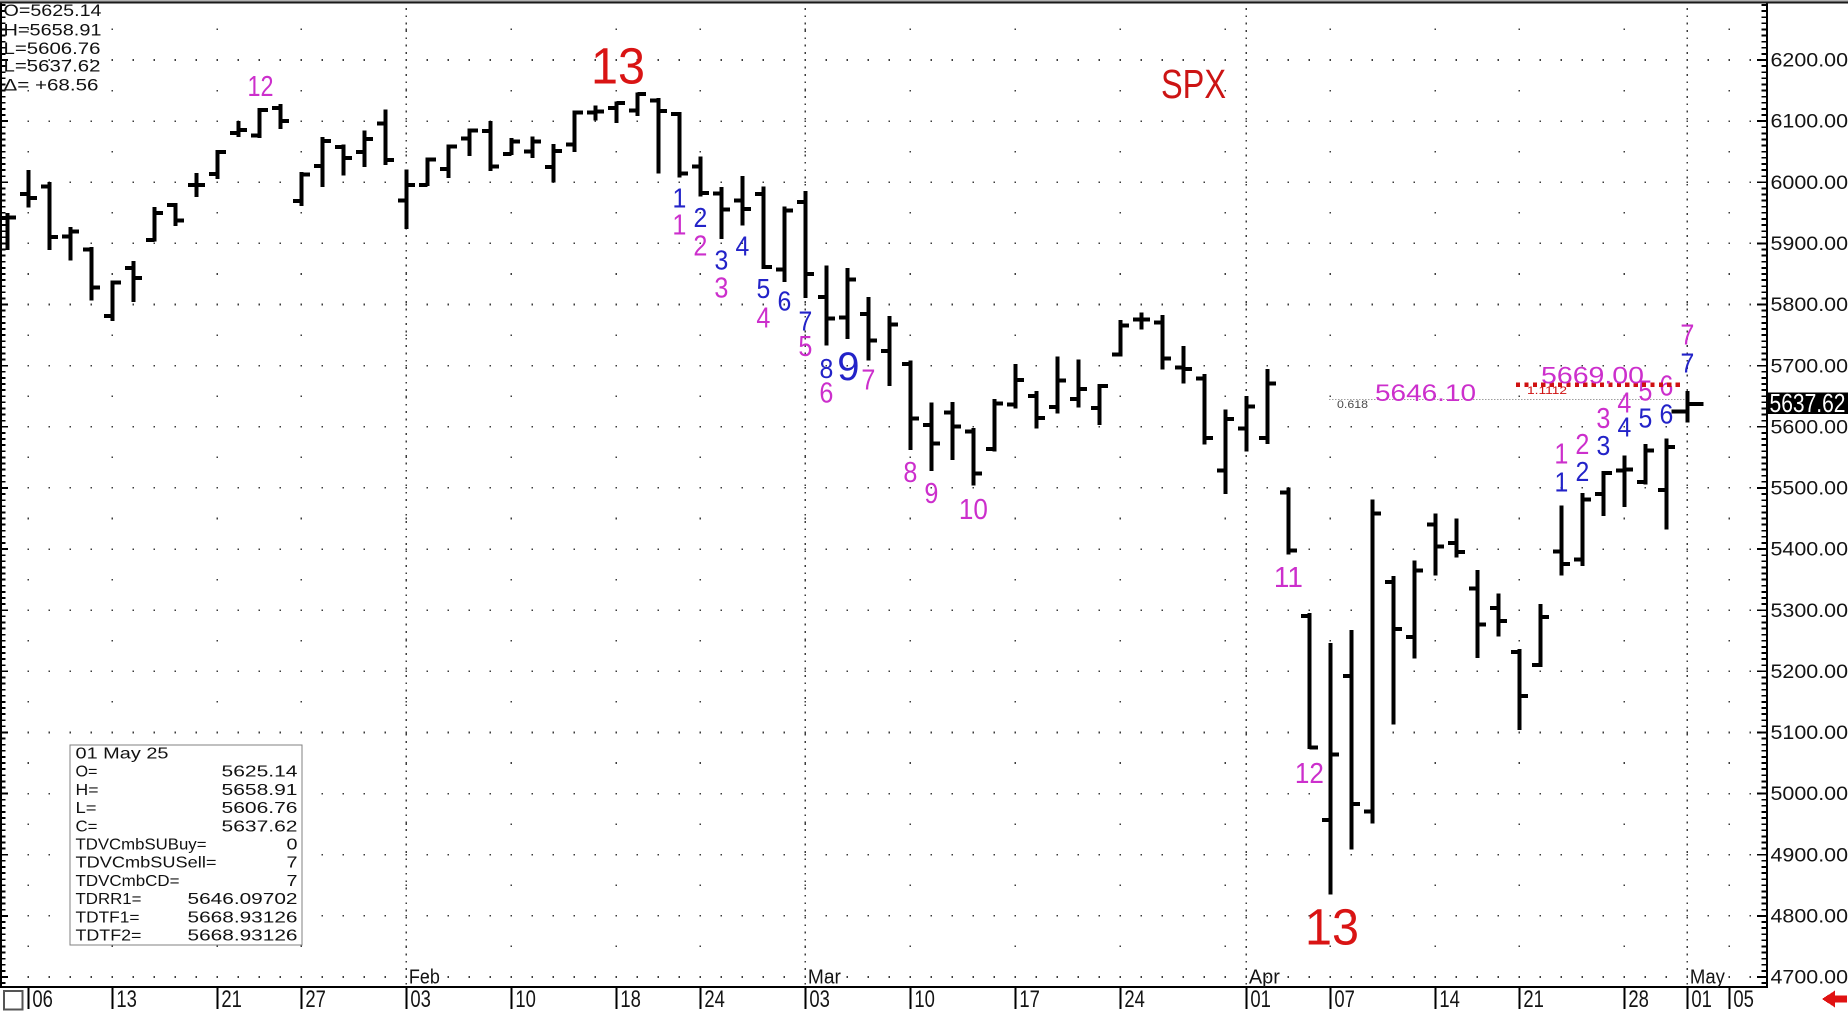  Describe the element at coordinates (1809, 917) in the screenshot. I see `svg-text: 4800.00` at that location.